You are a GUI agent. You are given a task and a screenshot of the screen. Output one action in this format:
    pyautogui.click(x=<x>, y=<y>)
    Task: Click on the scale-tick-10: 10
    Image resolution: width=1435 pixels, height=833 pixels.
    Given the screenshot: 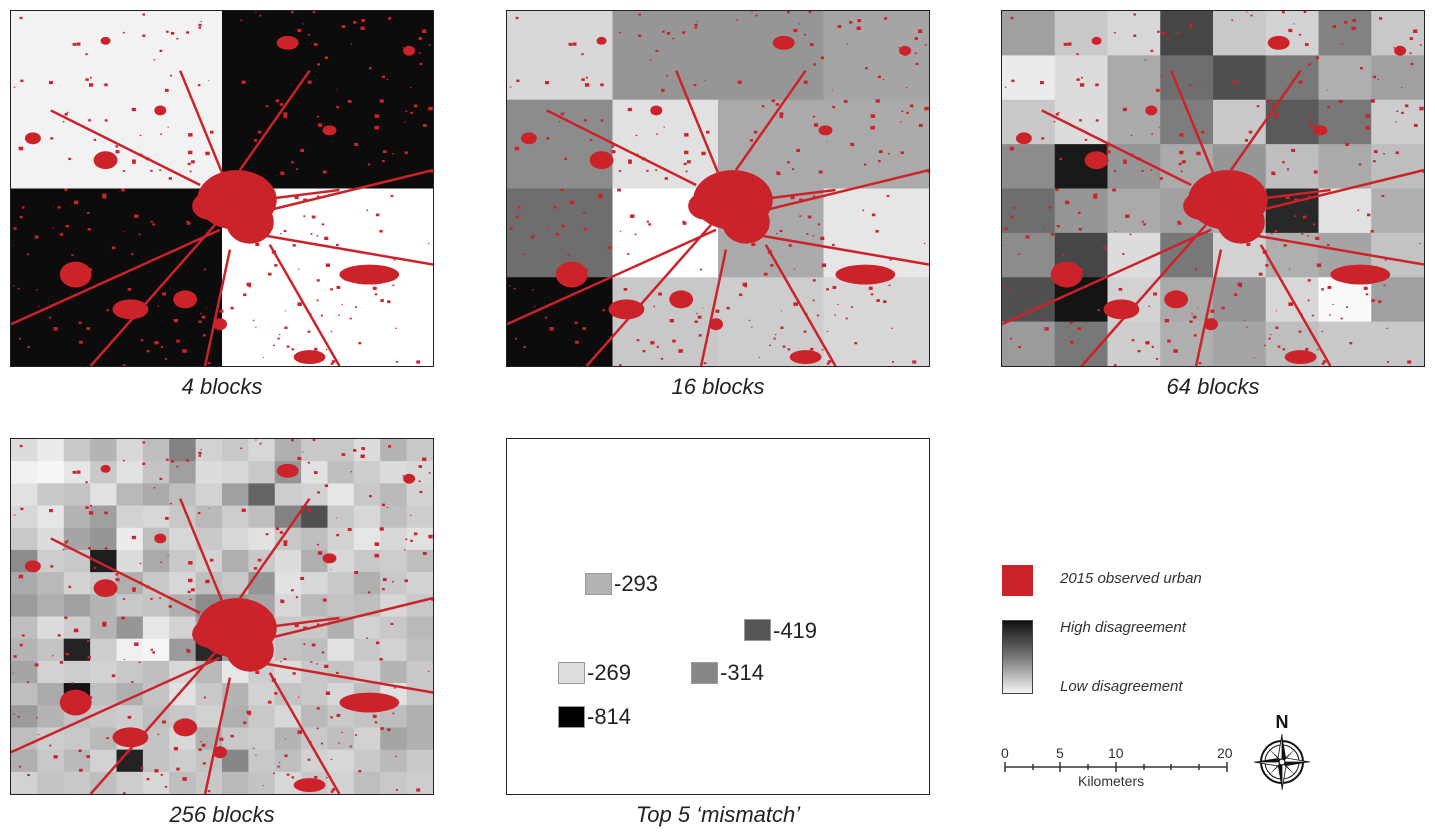 What is the action you would take?
    pyautogui.click(x=1116, y=753)
    